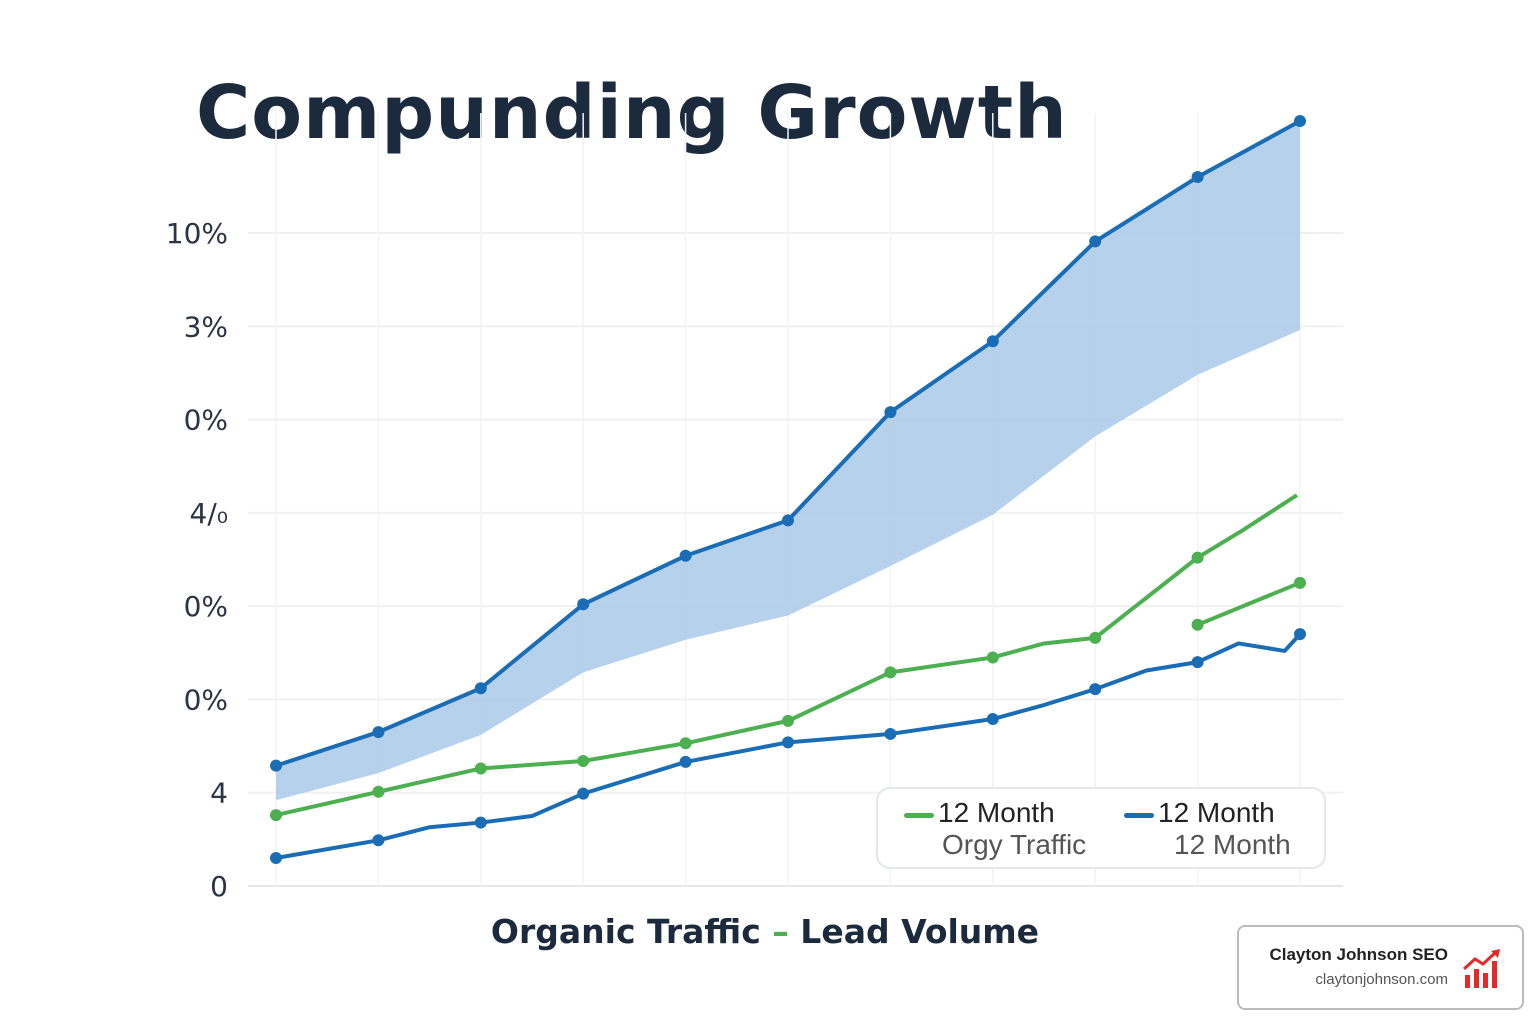  I want to click on legend-swatch-blue, so click(1139, 815).